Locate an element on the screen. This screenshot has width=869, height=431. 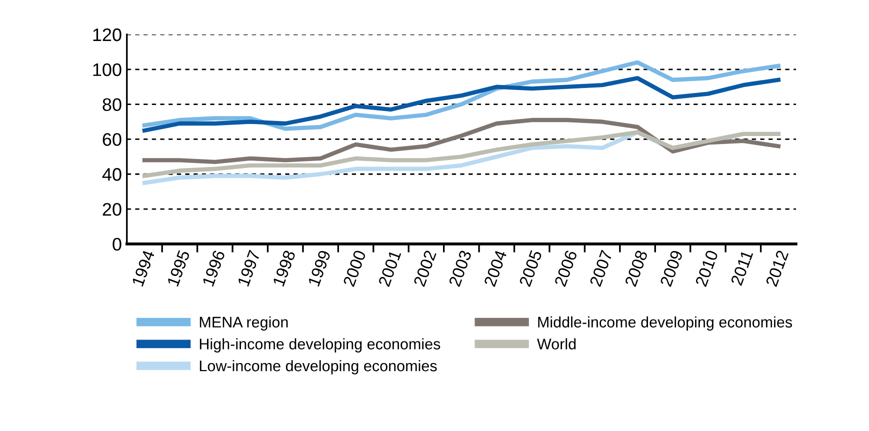
x-tick-label: 2001 is located at coordinates (390, 269).